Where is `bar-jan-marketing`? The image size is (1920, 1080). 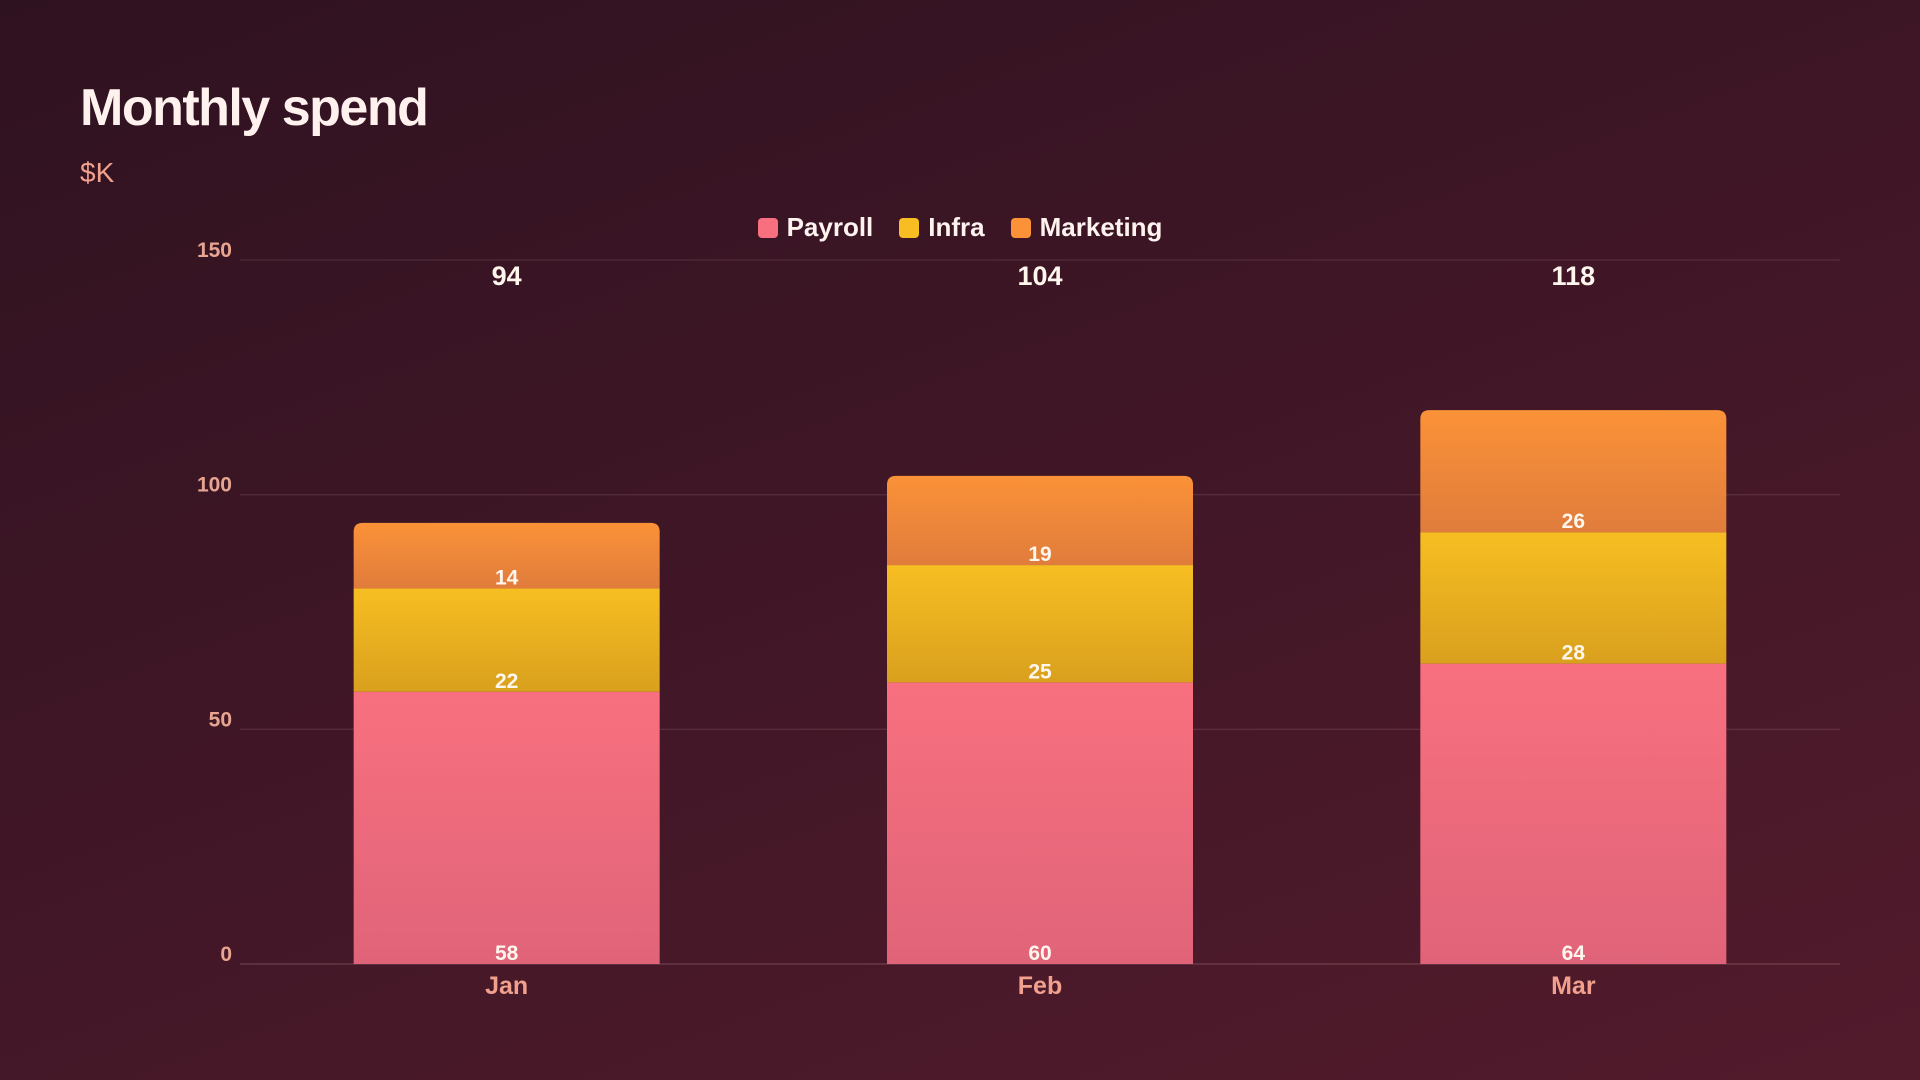
bar-jan-marketing is located at coordinates (506, 555).